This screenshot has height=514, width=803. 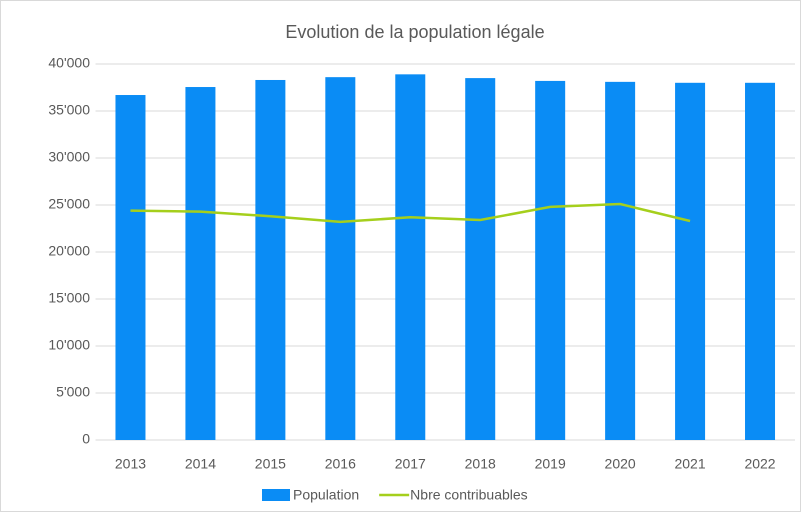 What do you see at coordinates (550, 464) in the screenshot?
I see `x-tick-label: 2019` at bounding box center [550, 464].